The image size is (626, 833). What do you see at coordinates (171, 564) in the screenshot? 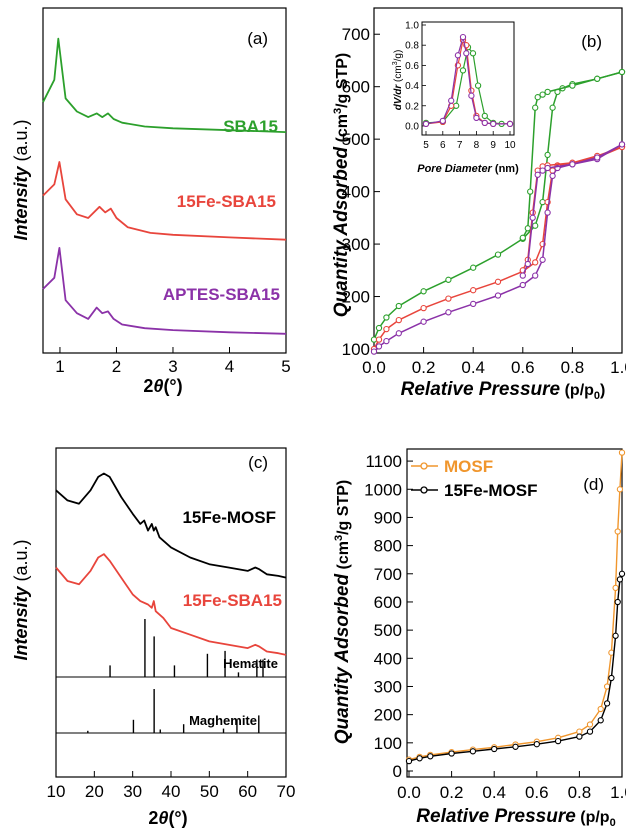
I see `panel-c-series` at bounding box center [171, 564].